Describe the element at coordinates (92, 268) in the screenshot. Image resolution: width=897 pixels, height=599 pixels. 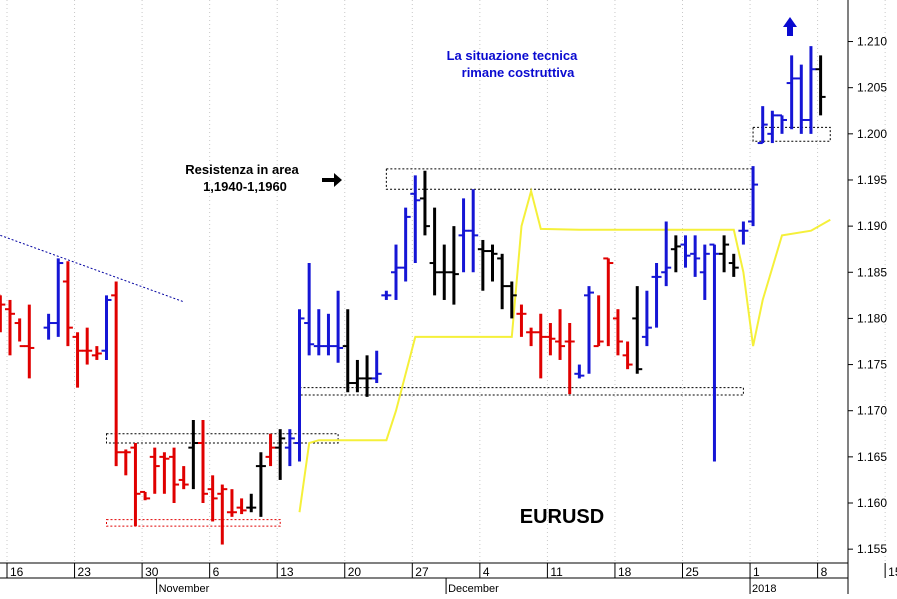
I see `trendline` at that location.